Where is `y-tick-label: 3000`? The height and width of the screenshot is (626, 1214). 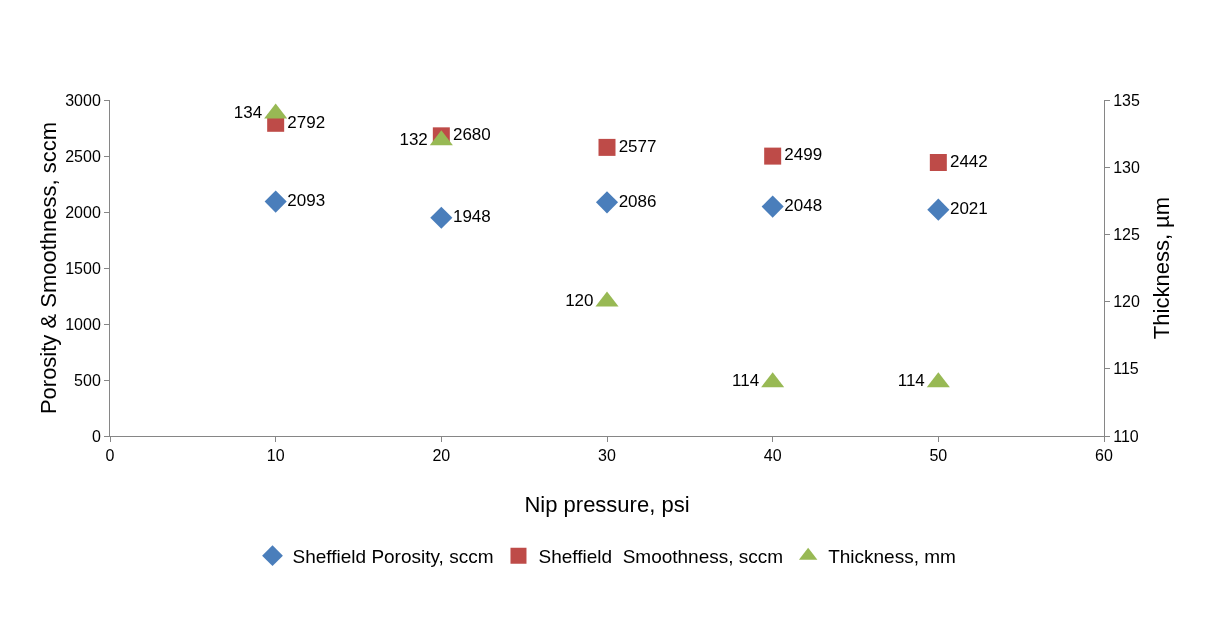
y-tick-label: 3000 is located at coordinates (83, 100).